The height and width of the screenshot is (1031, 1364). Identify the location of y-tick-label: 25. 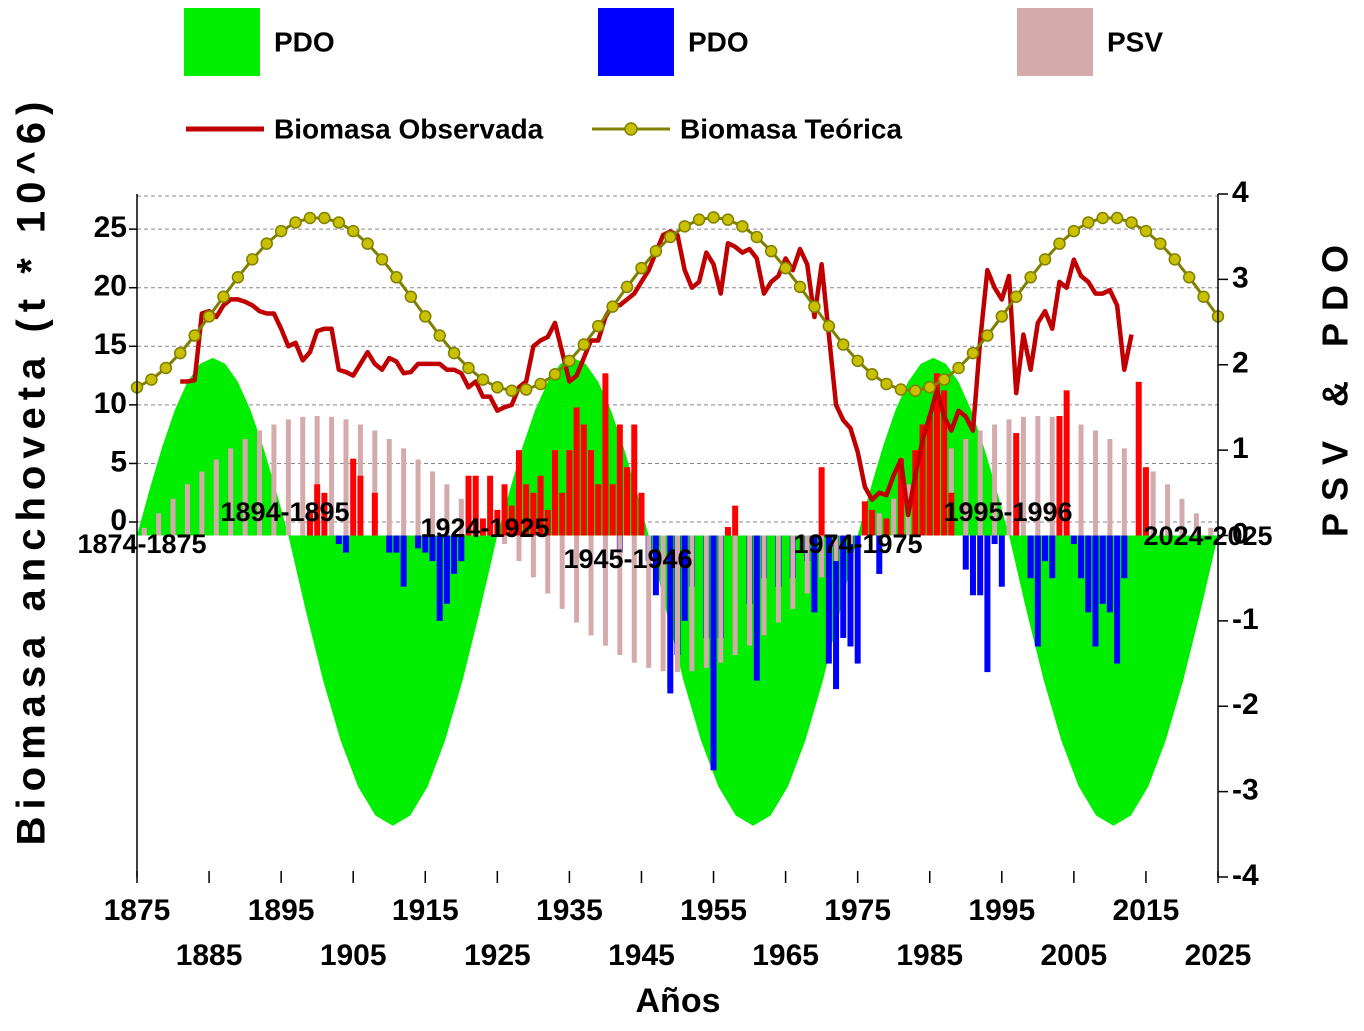
(110, 227).